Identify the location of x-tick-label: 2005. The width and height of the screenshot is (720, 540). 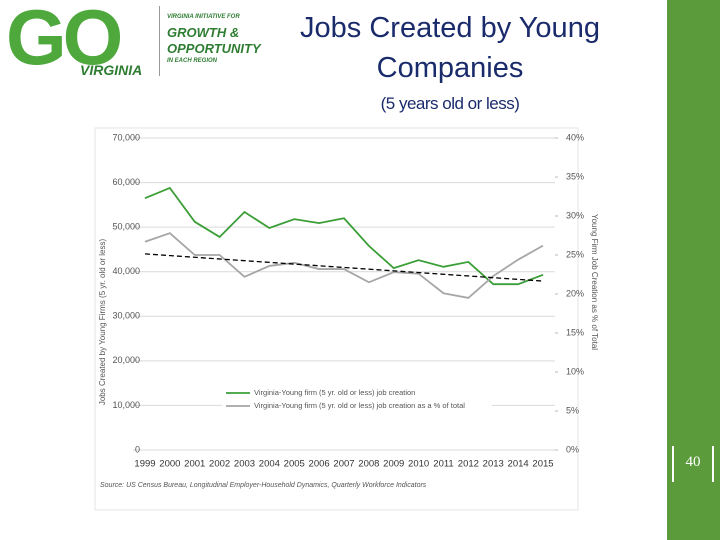
(294, 464).